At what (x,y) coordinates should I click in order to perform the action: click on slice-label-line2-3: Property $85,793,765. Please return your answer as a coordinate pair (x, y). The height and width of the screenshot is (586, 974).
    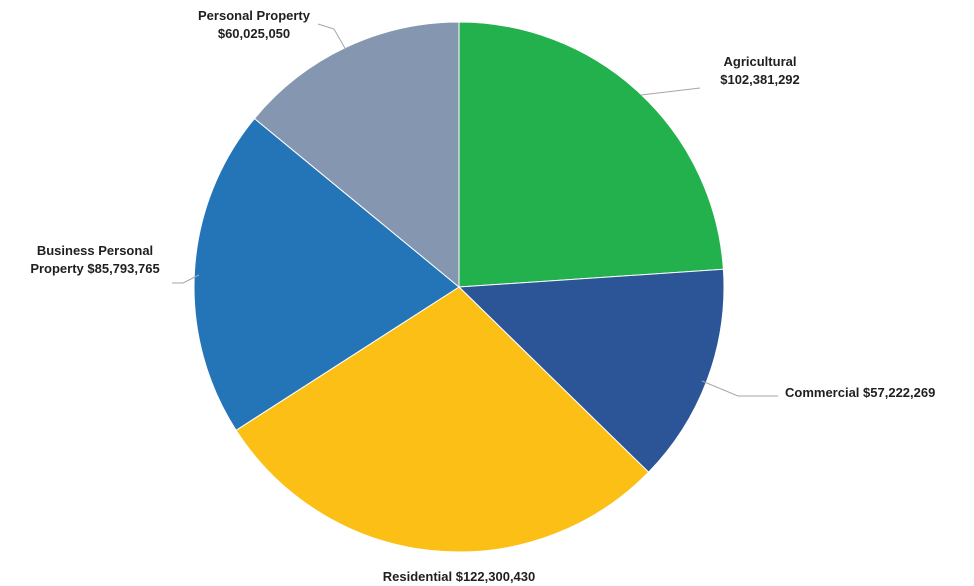
    Looking at the image, I should click on (94, 268).